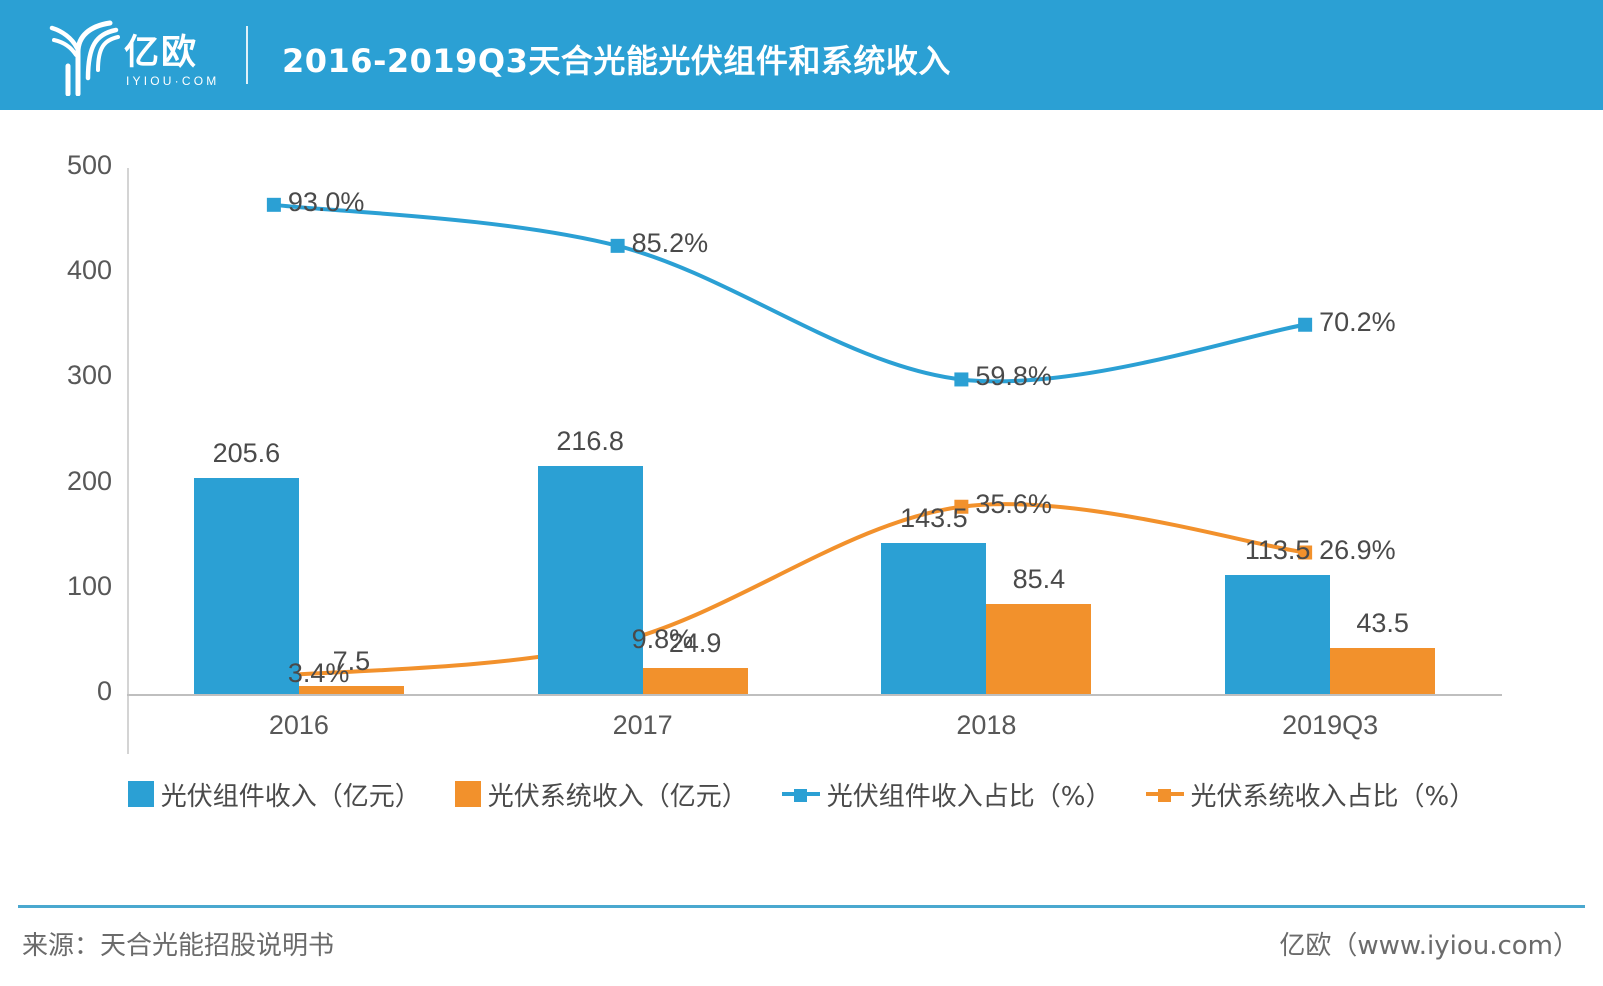 The image size is (1603, 986). Describe the element at coordinates (318, 673) in the screenshot. I see `line-value-label: 3.4%` at that location.